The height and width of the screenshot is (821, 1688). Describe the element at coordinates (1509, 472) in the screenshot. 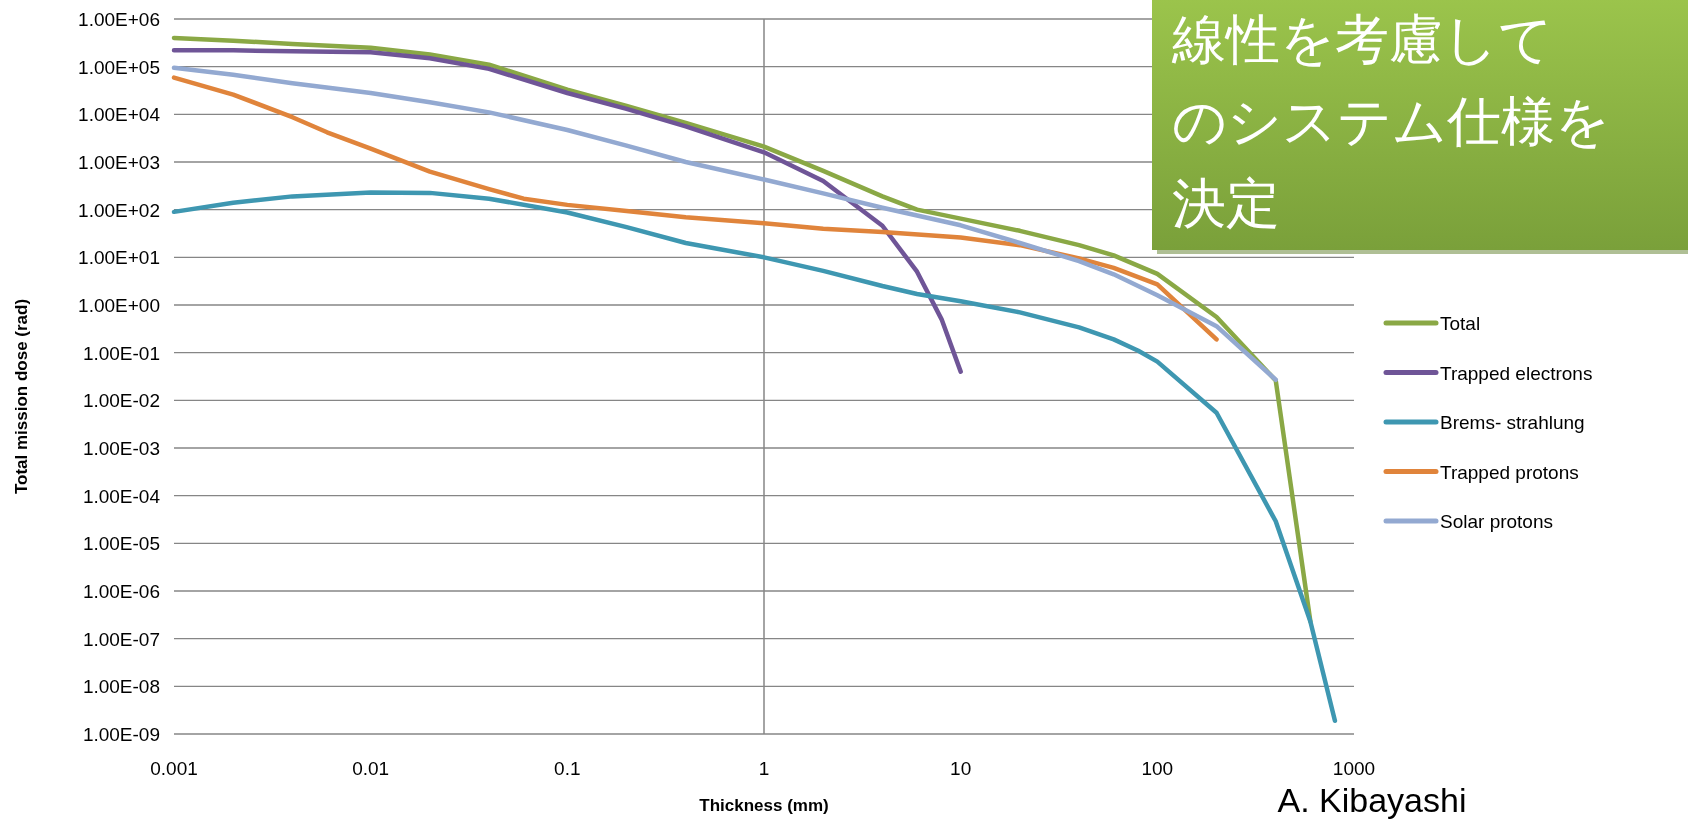

I see `legend-label: Trapped protons` at that location.